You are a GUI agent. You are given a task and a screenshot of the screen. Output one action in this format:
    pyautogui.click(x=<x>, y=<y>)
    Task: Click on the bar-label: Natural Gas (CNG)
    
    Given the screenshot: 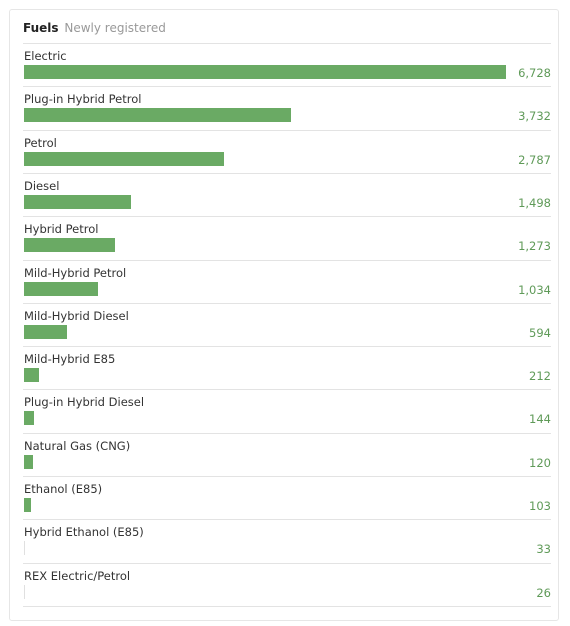 What is the action you would take?
    pyautogui.click(x=77, y=445)
    